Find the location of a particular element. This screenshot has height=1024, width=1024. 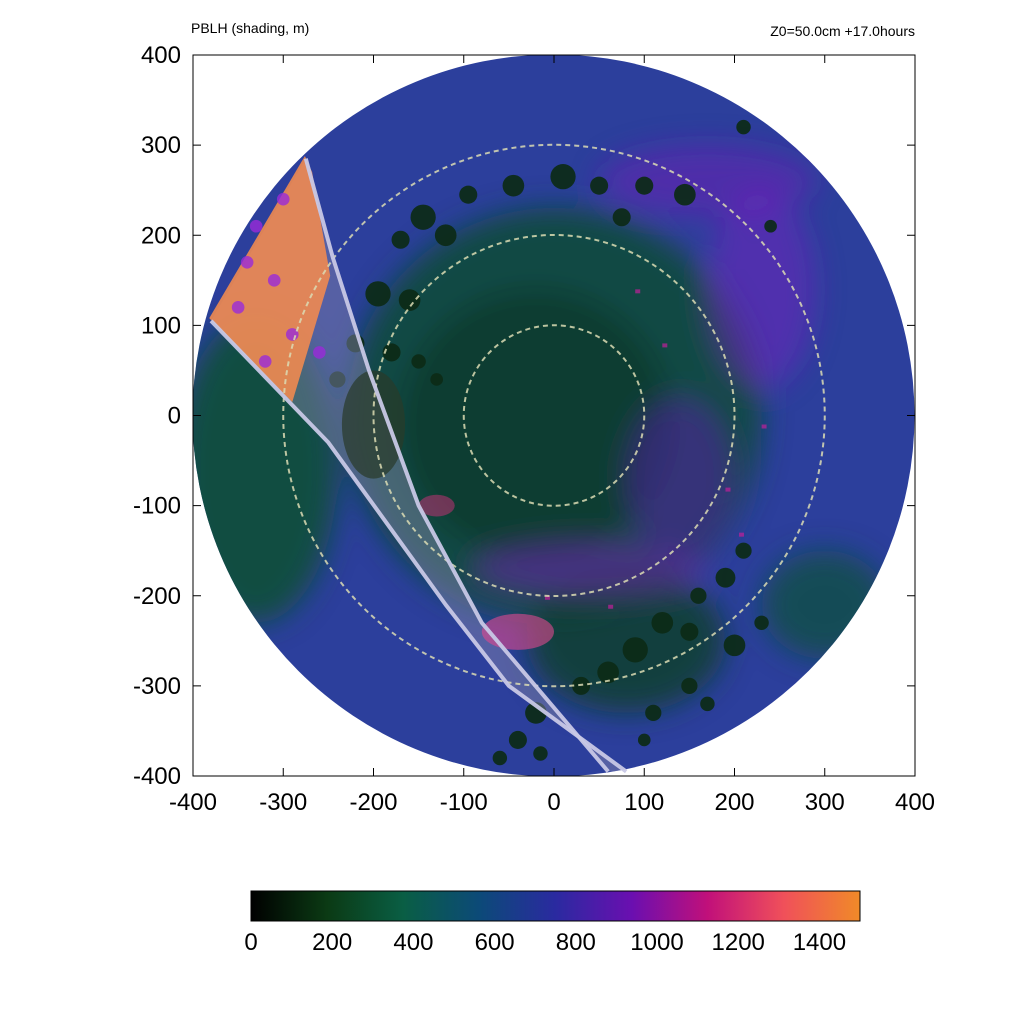

y-tick-label: -300 is located at coordinates (157, 686).